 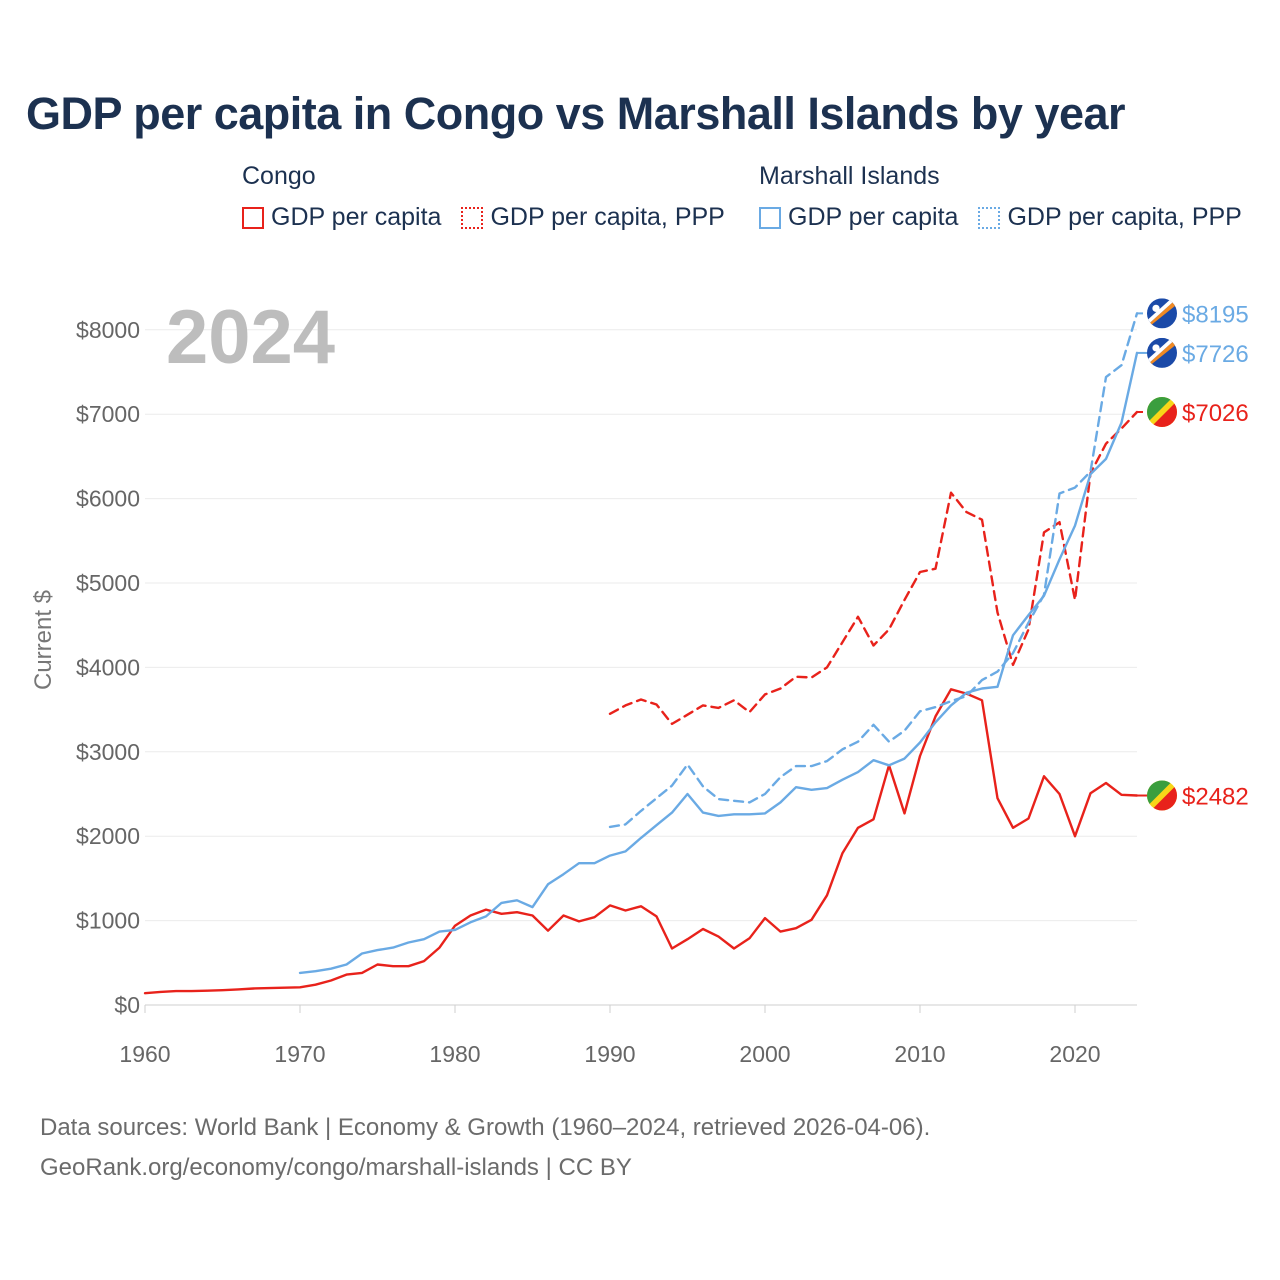 I want to click on y-tick-label: $0, so click(x=127, y=1005).